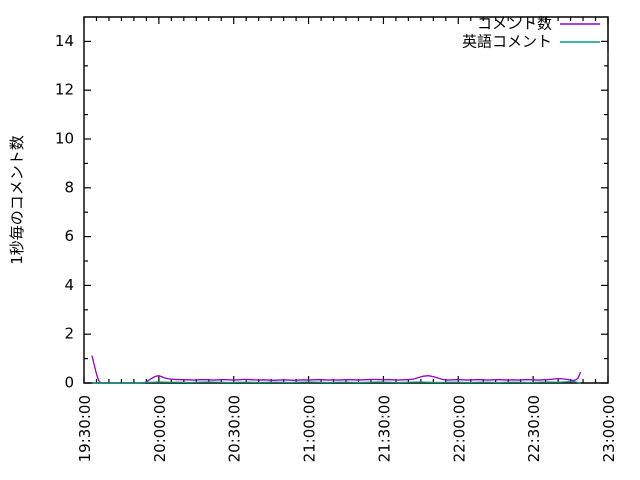  I want to click on x-tick-label: 23:00:00, so click(609, 428).